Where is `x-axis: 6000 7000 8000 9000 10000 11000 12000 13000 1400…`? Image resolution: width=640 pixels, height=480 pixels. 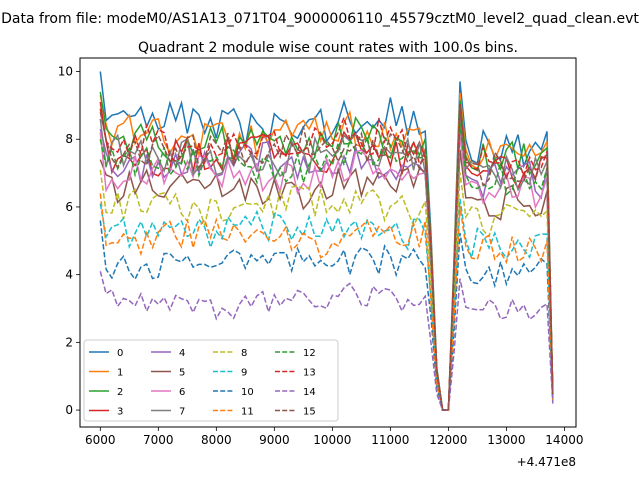
x-axis: 6000 7000 8000 9000 10000 11000 12000 13000 1400… is located at coordinates (334, 437).